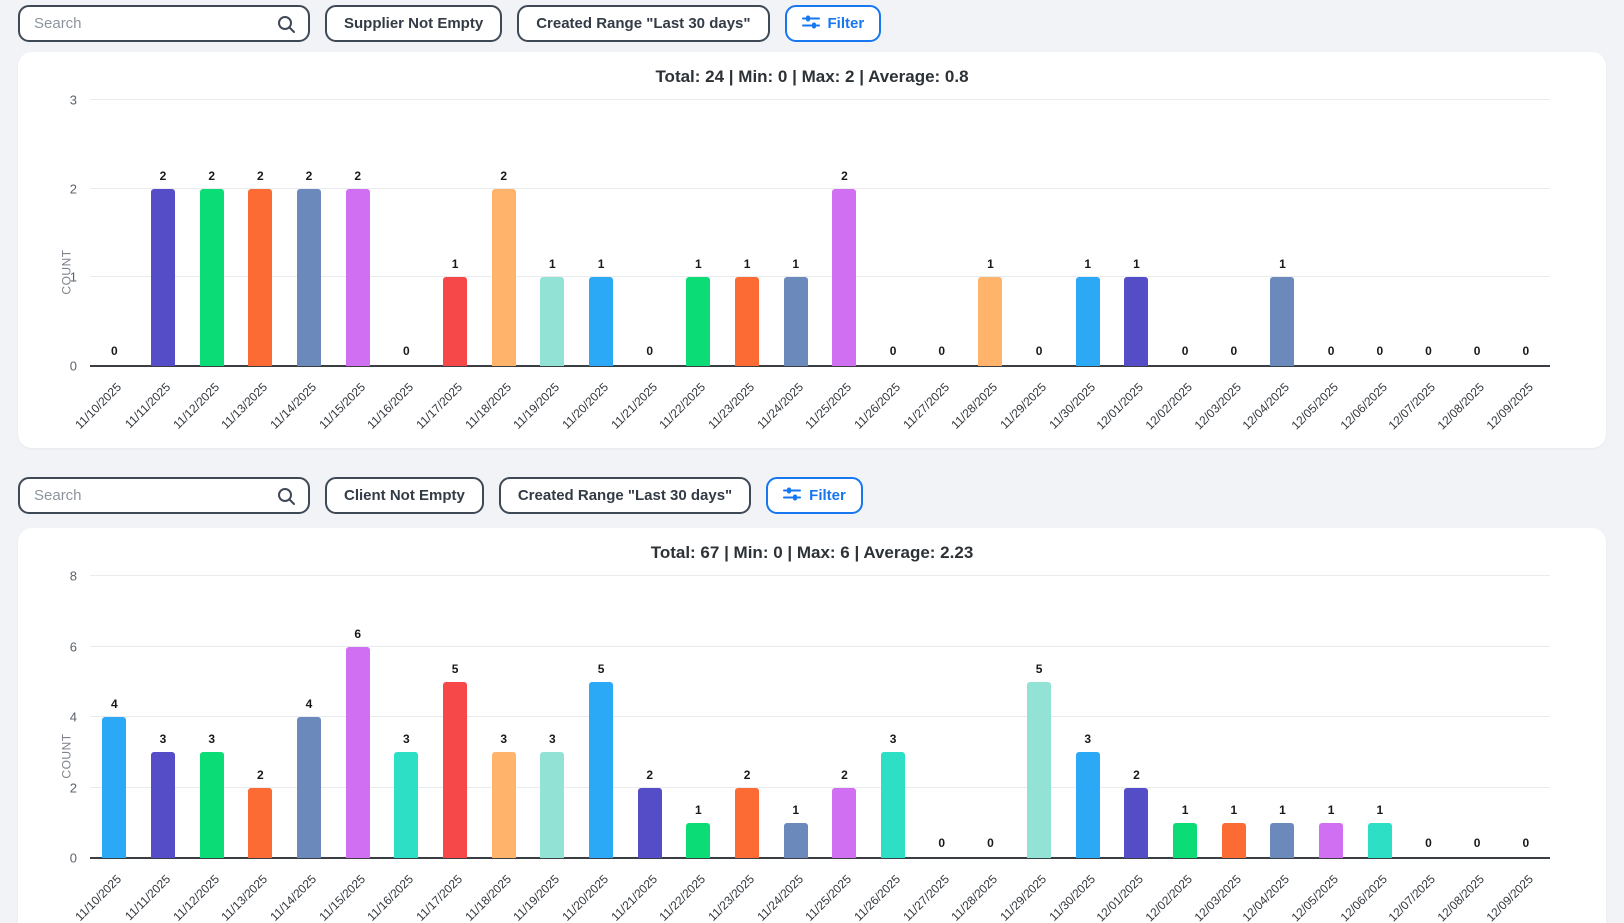 The height and width of the screenshot is (923, 1624). Describe the element at coordinates (1185, 840) in the screenshot. I see `bar-12/02/2025` at that location.